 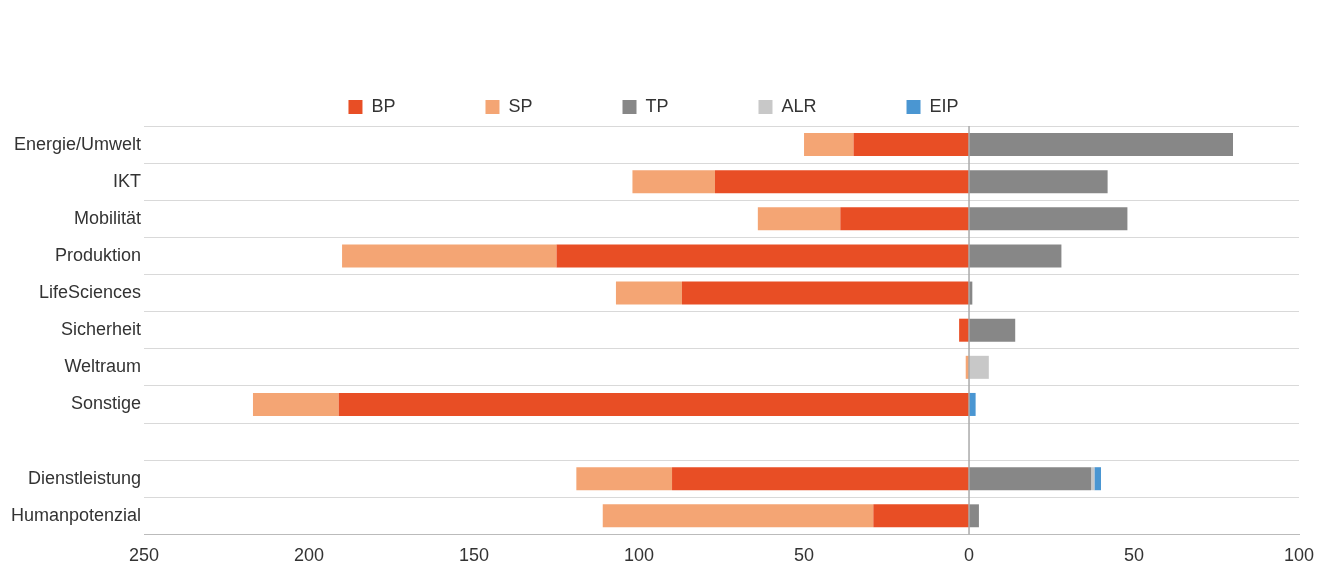 I want to click on x-tick-label: 150, so click(x=474, y=555).